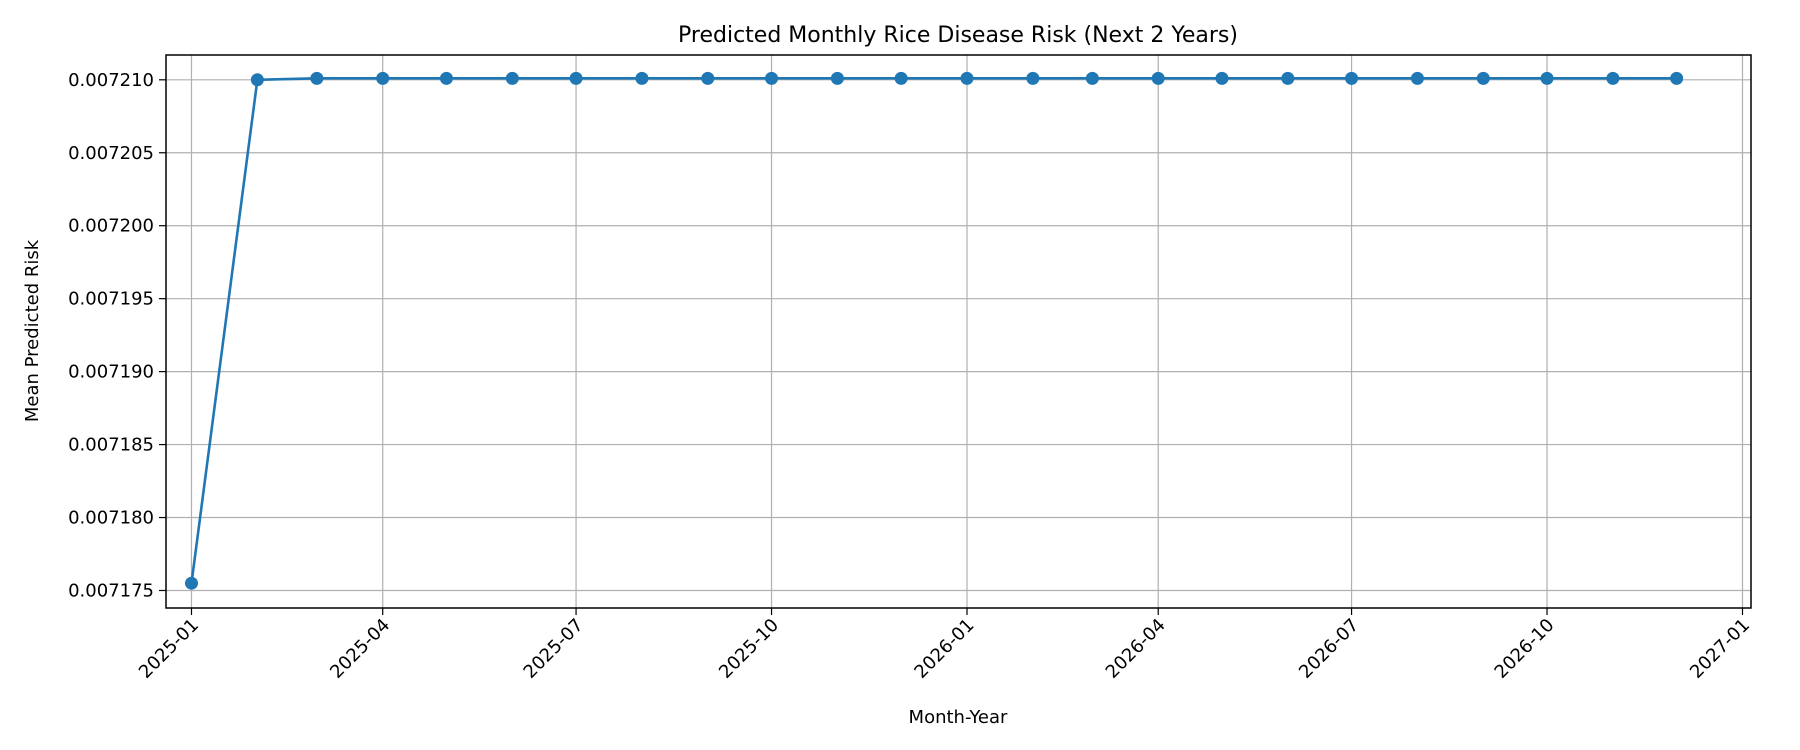  I want to click on y-tick-label: 0.007200, so click(111, 226).